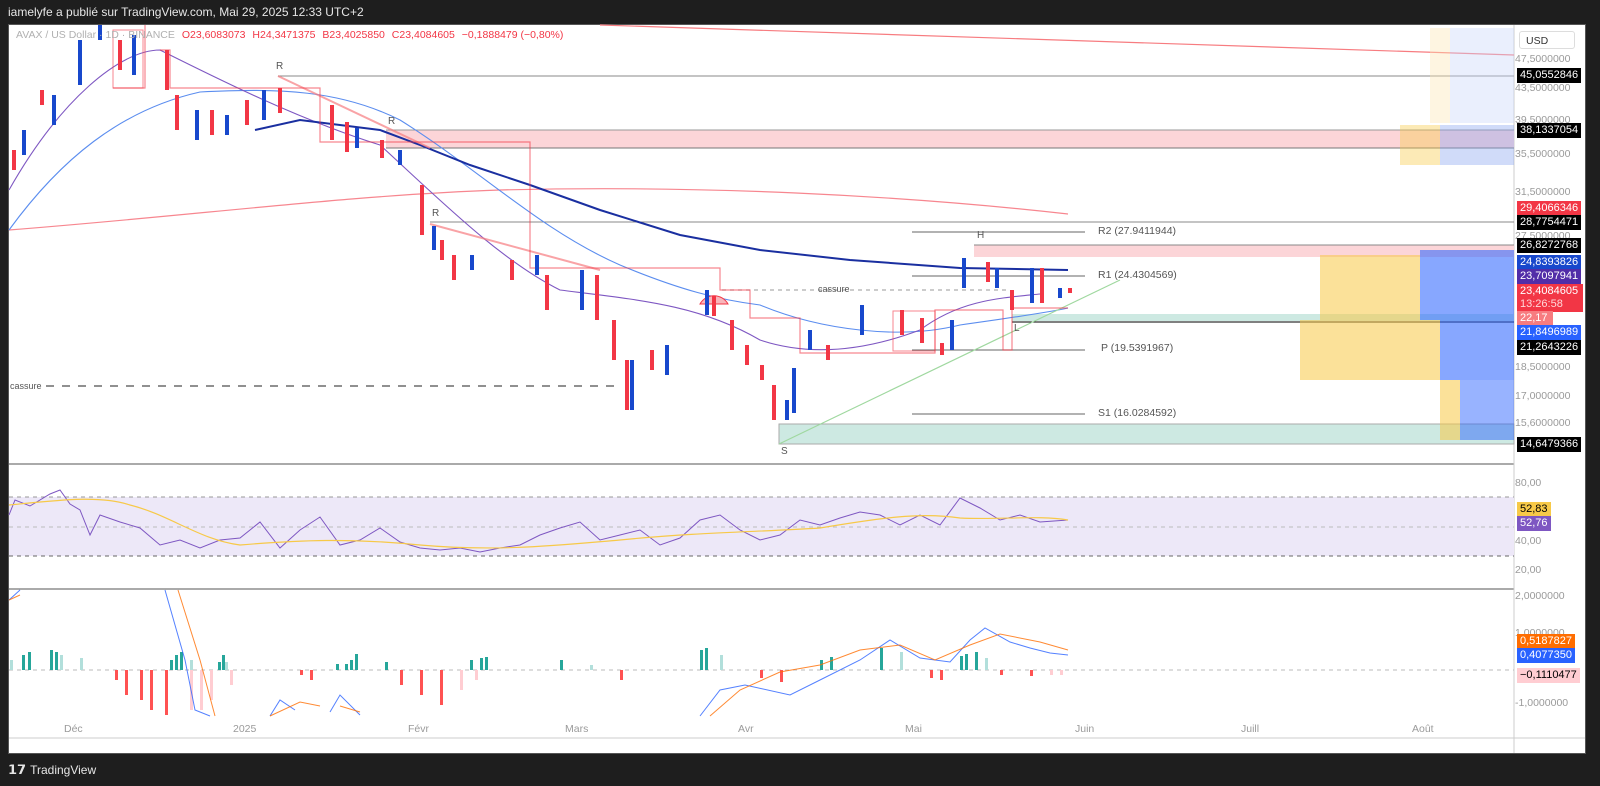  Describe the element at coordinates (213, 35) in the screenshot. I see `open-value: O23,6083073` at that location.